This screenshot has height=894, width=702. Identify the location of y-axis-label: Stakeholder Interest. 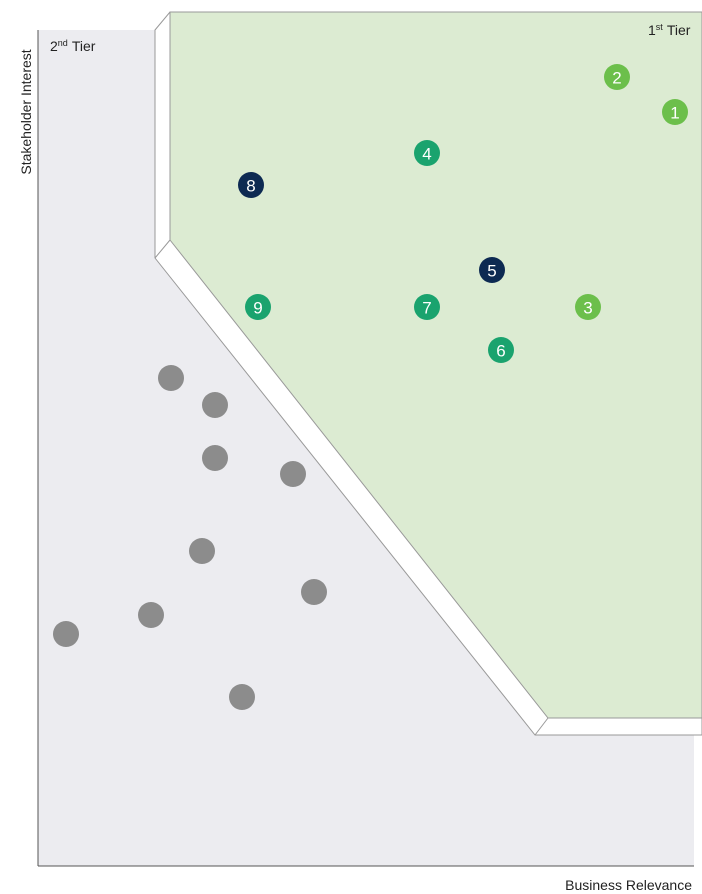
(26, 111).